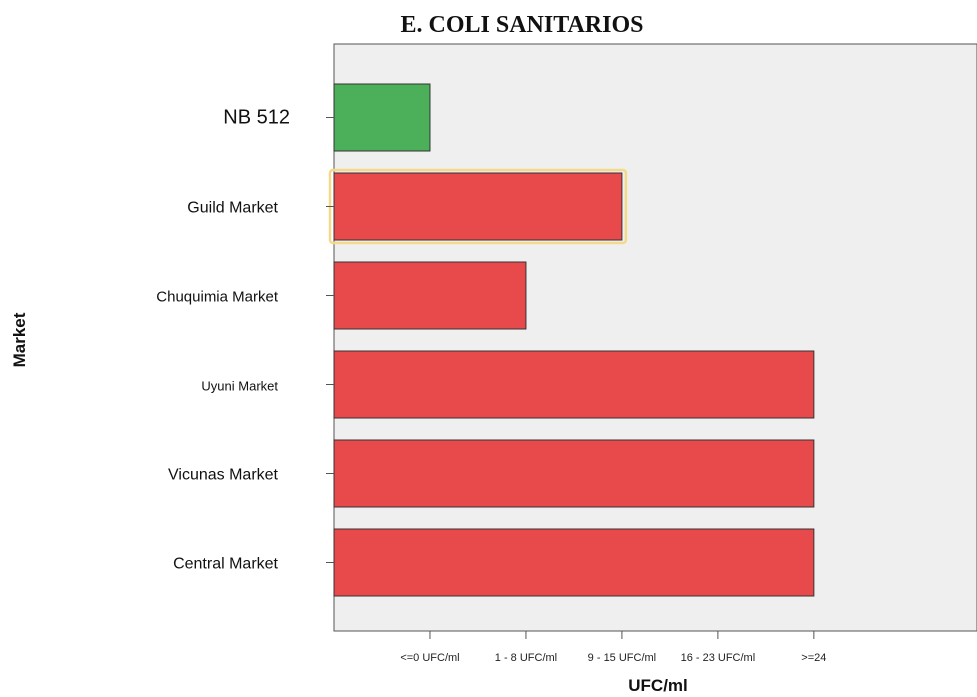  I want to click on x-tick-label: 16 - 23 UFC/ml, so click(718, 658).